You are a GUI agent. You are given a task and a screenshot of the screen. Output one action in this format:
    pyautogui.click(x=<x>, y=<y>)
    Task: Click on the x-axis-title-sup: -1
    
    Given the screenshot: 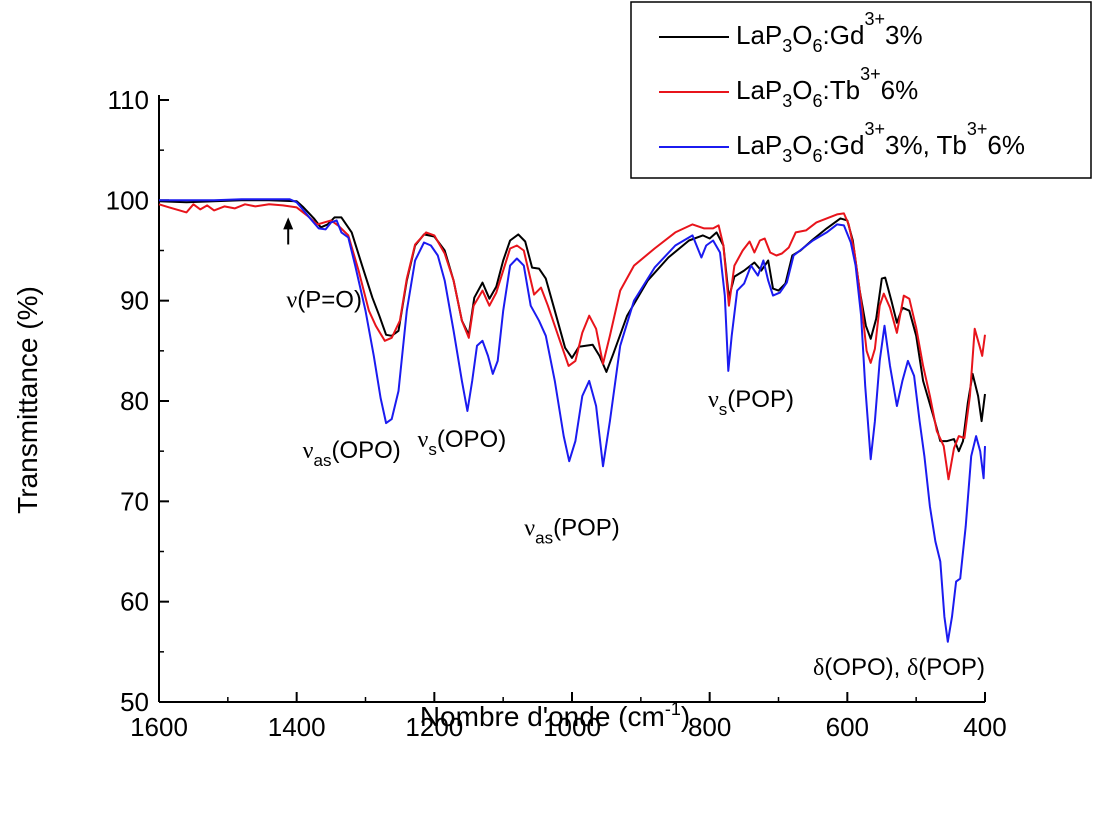 What is the action you would take?
    pyautogui.click(x=673, y=709)
    